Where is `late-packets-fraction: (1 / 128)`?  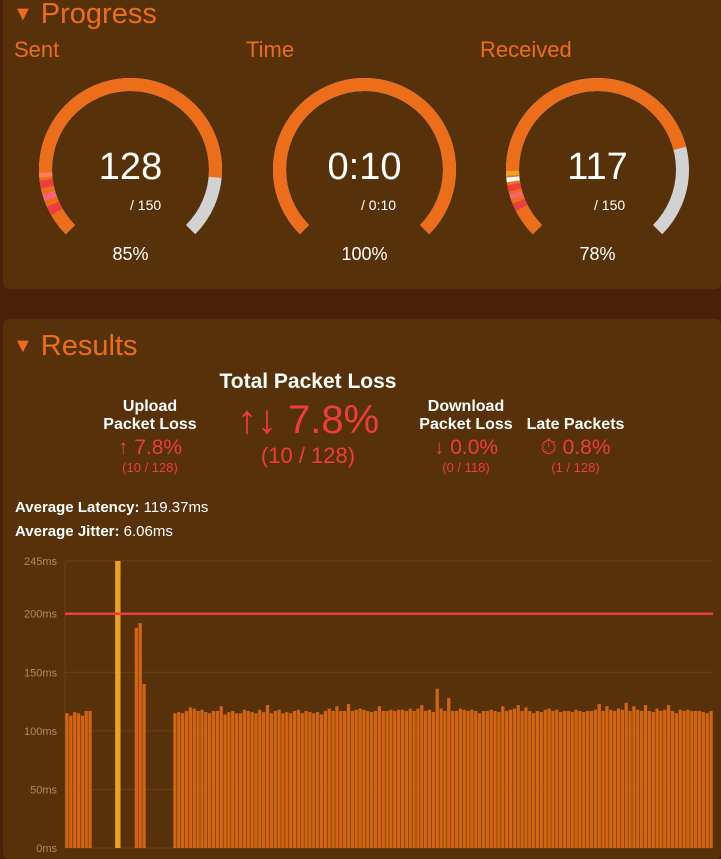 late-packets-fraction: (1 / 128) is located at coordinates (575, 468).